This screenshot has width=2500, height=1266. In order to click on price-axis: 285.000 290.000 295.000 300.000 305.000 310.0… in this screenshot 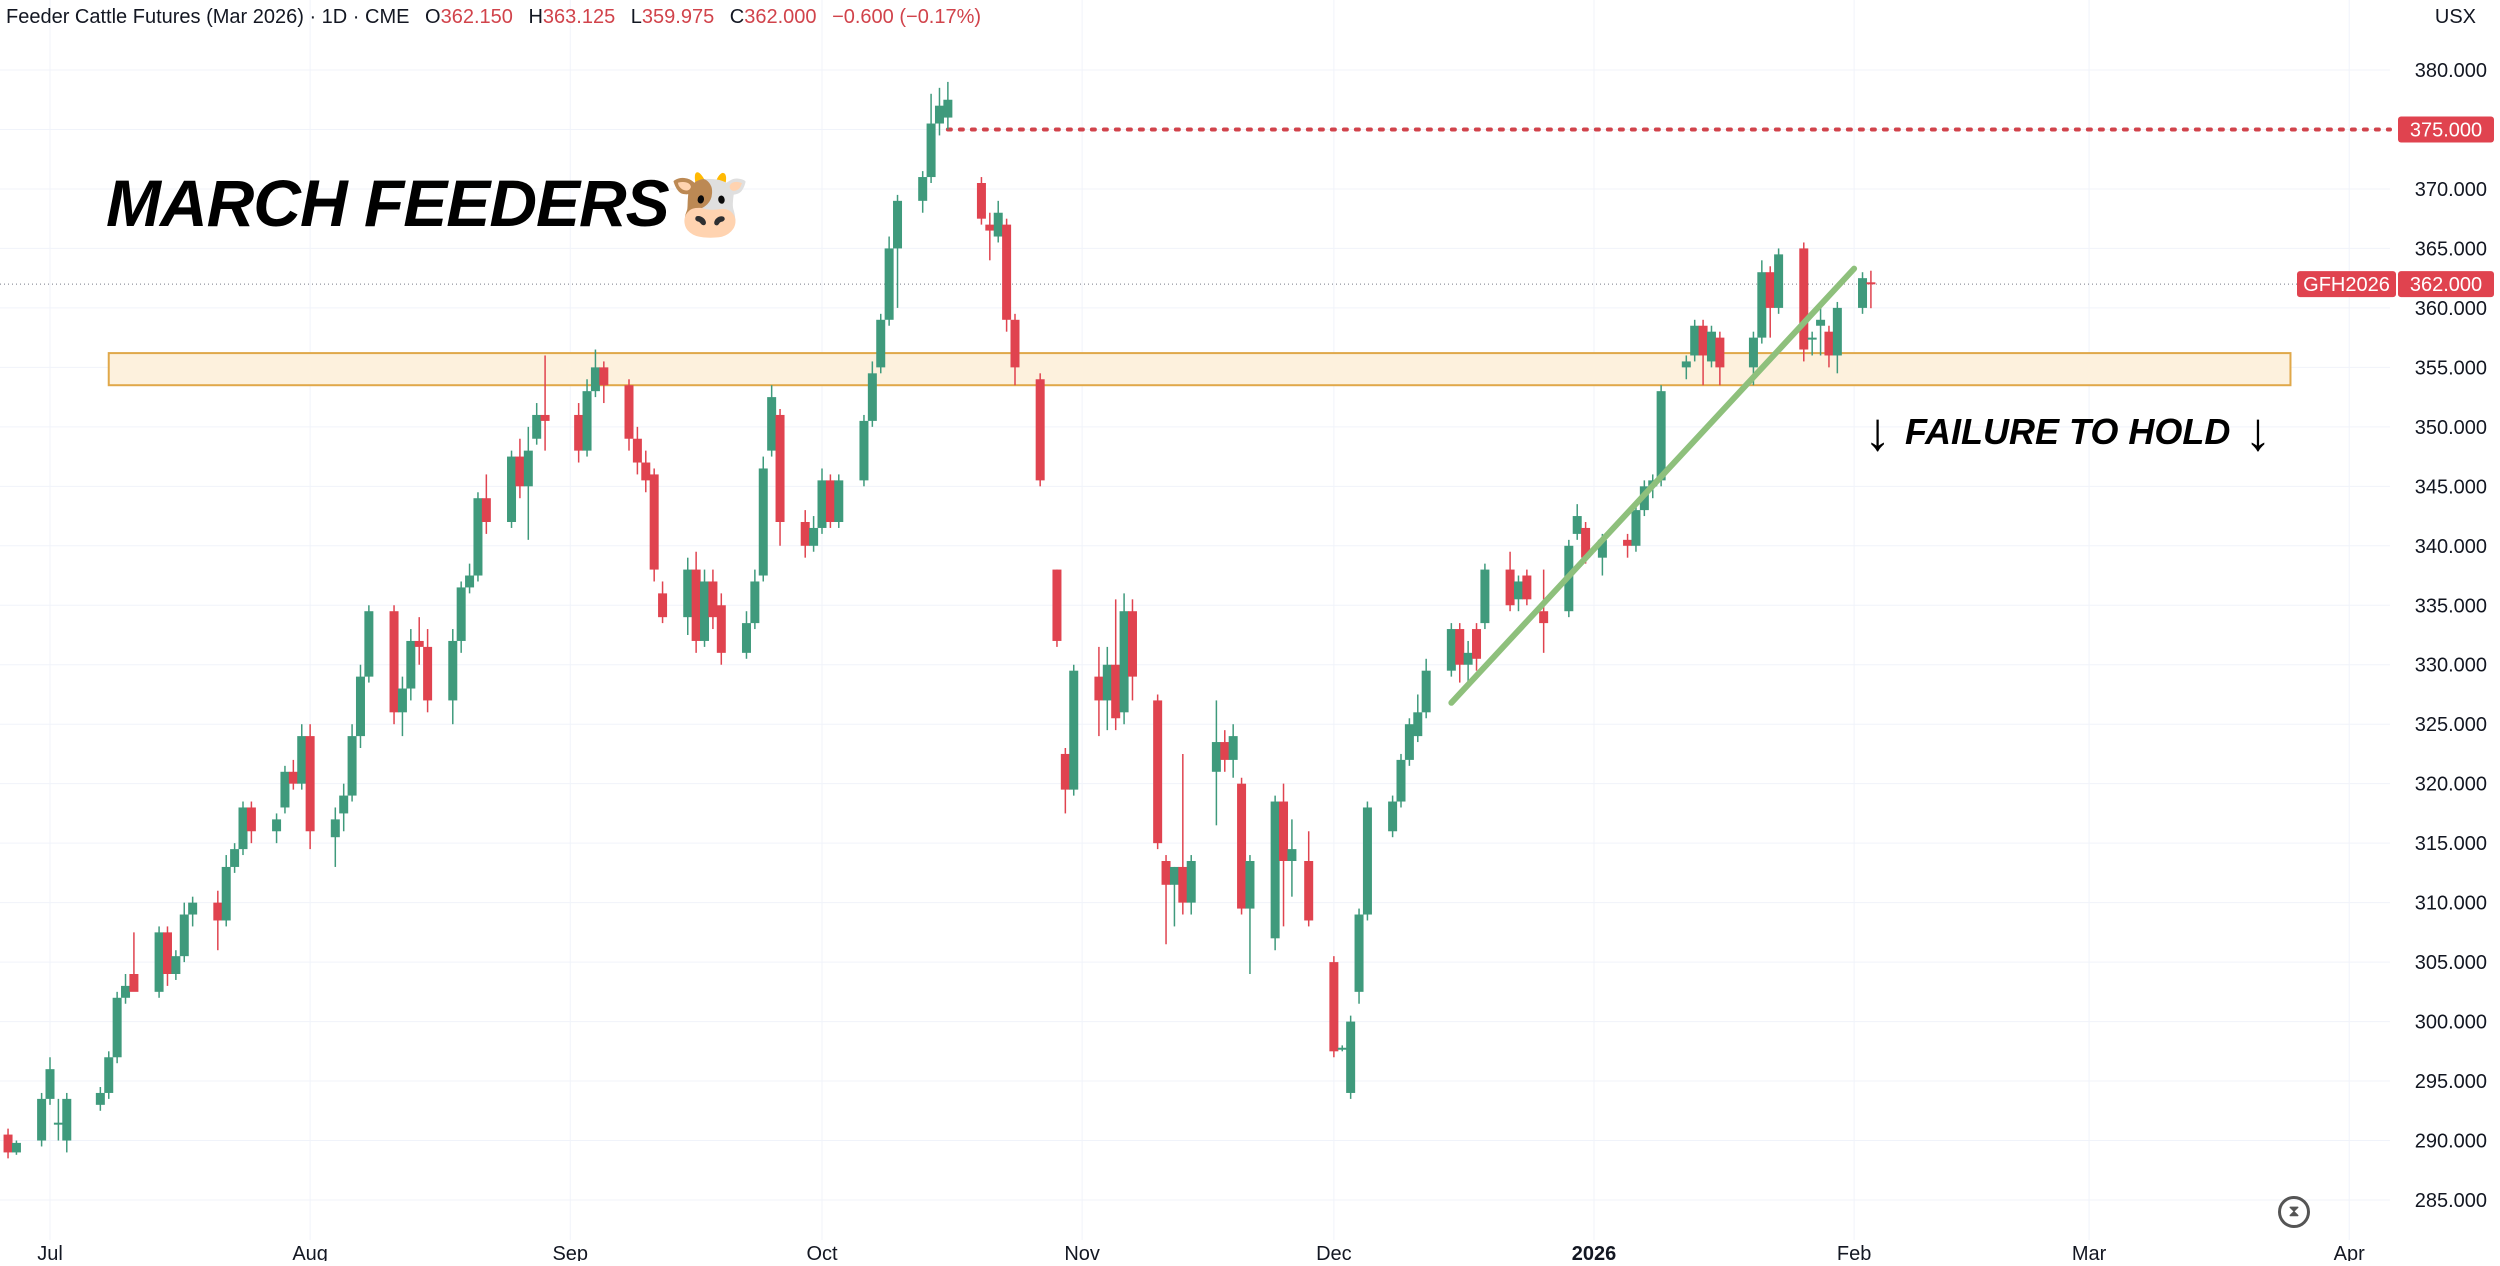, I will do `click(2451, 636)`.